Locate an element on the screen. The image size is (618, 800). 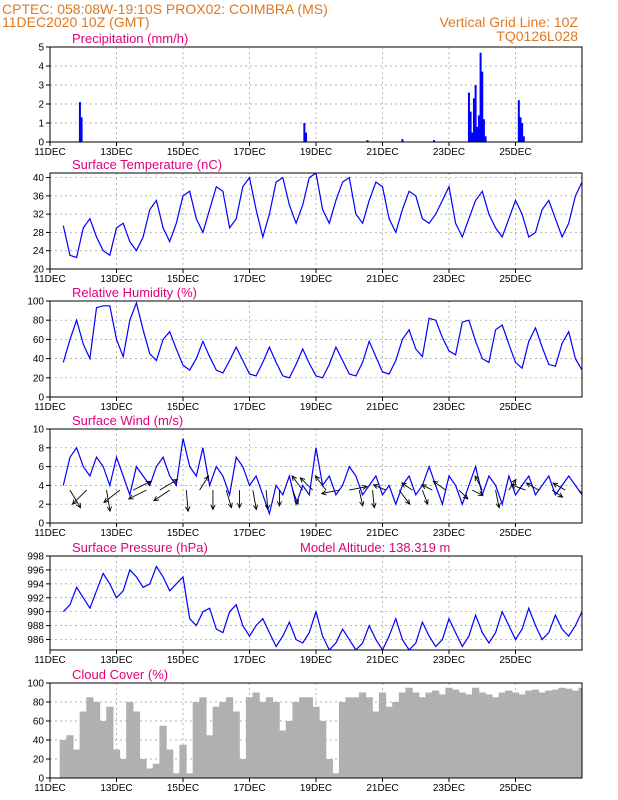
header-line2-left: 11DEC2020 10Z (GMT) is located at coordinates (76, 22).